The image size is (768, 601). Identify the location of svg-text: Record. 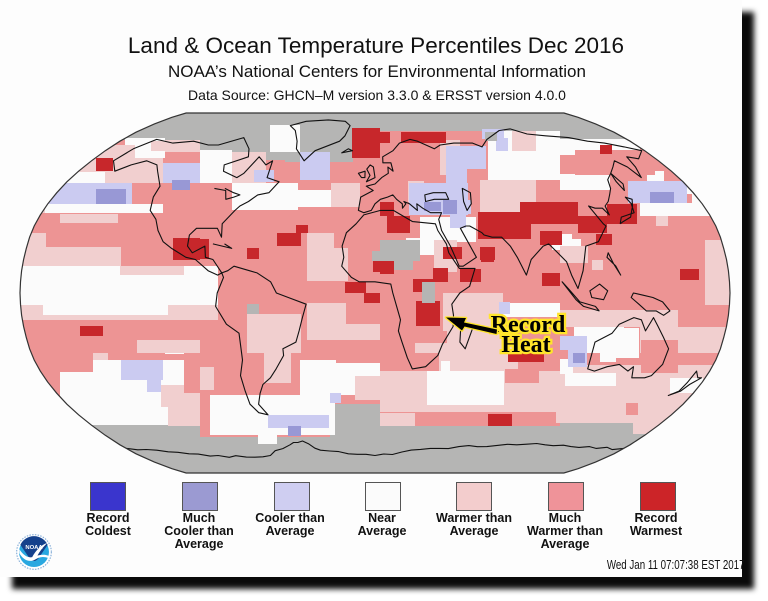
(528, 325).